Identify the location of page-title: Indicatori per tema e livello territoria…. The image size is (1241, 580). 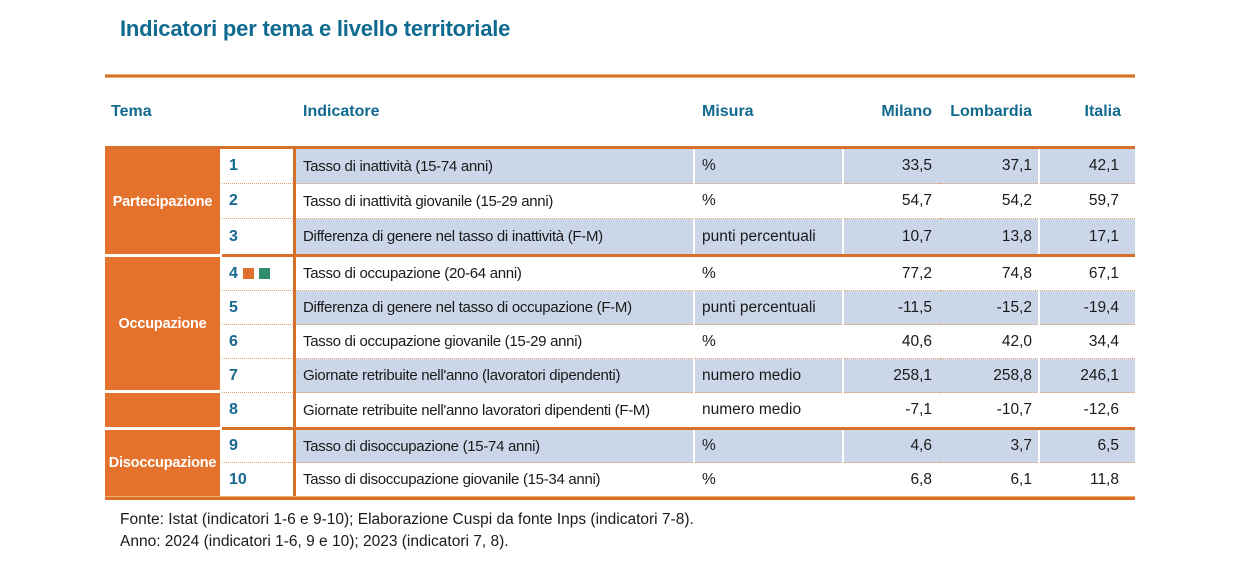
(315, 28).